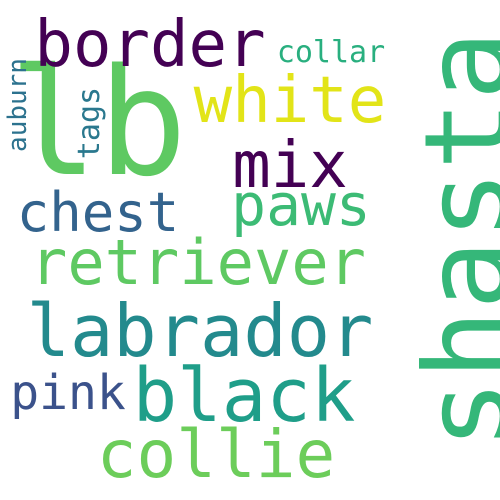 The image size is (500, 500). I want to click on word-collar: collar, so click(331, 52).